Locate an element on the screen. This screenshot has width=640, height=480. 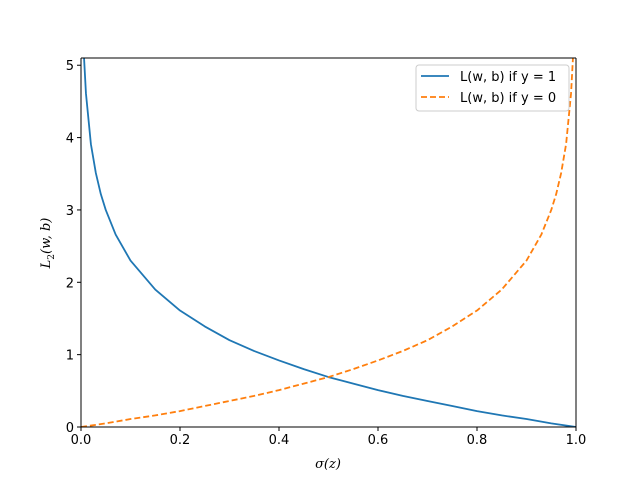
x-tick-label: 1.0 is located at coordinates (576, 440).